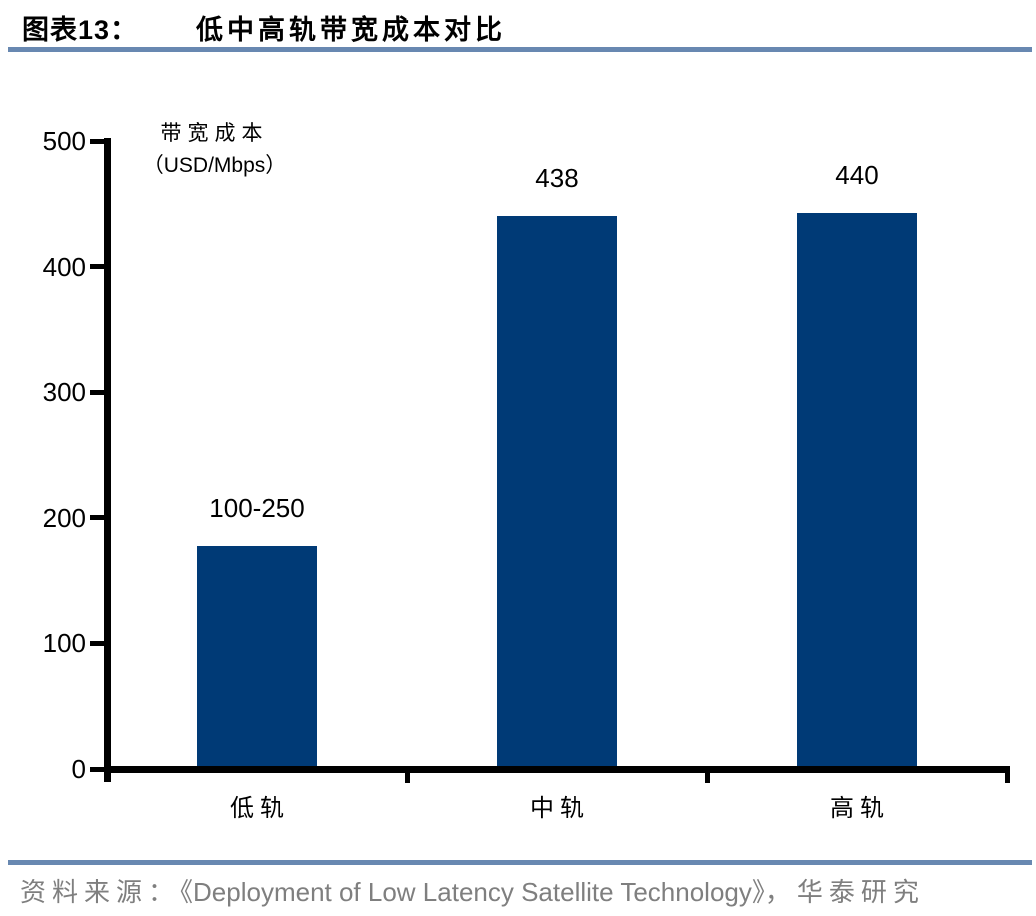 The height and width of the screenshot is (916, 1036). Describe the element at coordinates (214, 150) in the screenshot. I see `y-axis-unit-label: 带宽成本 （USD/Mbps）` at that location.